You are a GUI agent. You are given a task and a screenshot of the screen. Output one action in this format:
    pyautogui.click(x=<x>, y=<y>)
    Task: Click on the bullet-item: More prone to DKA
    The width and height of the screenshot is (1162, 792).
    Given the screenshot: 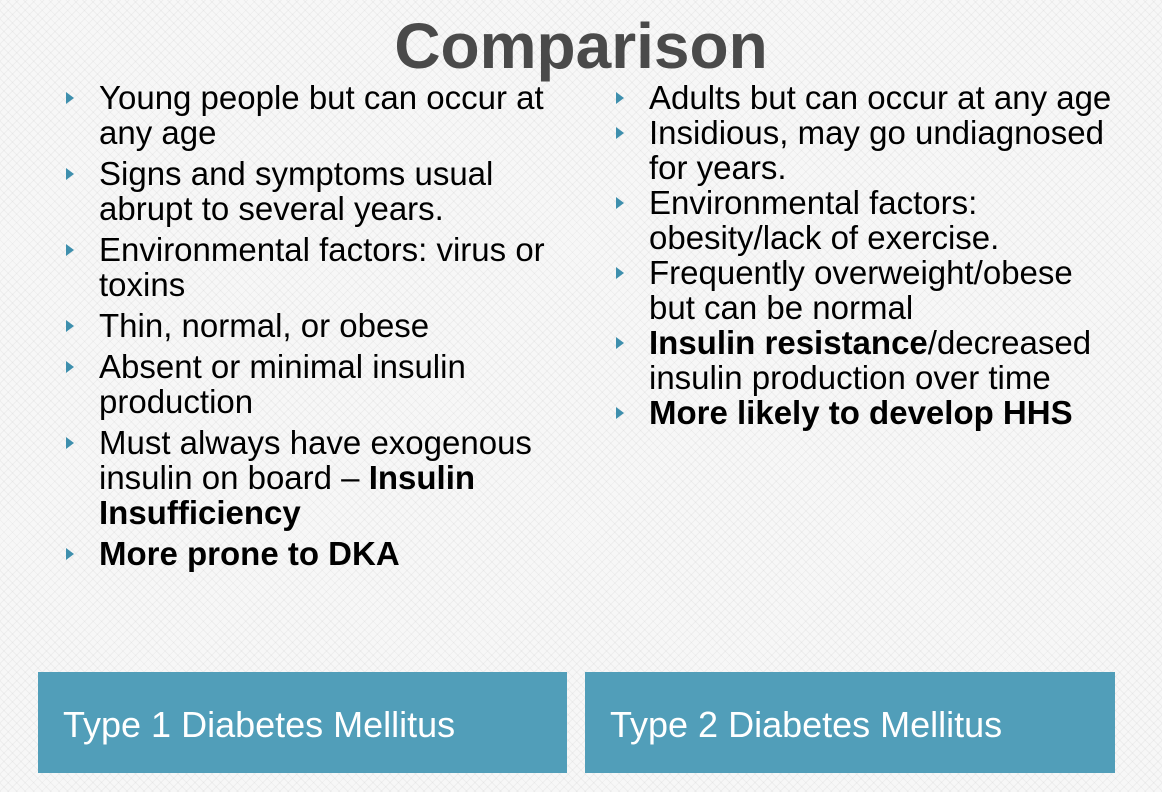 What is the action you would take?
    pyautogui.click(x=312, y=553)
    